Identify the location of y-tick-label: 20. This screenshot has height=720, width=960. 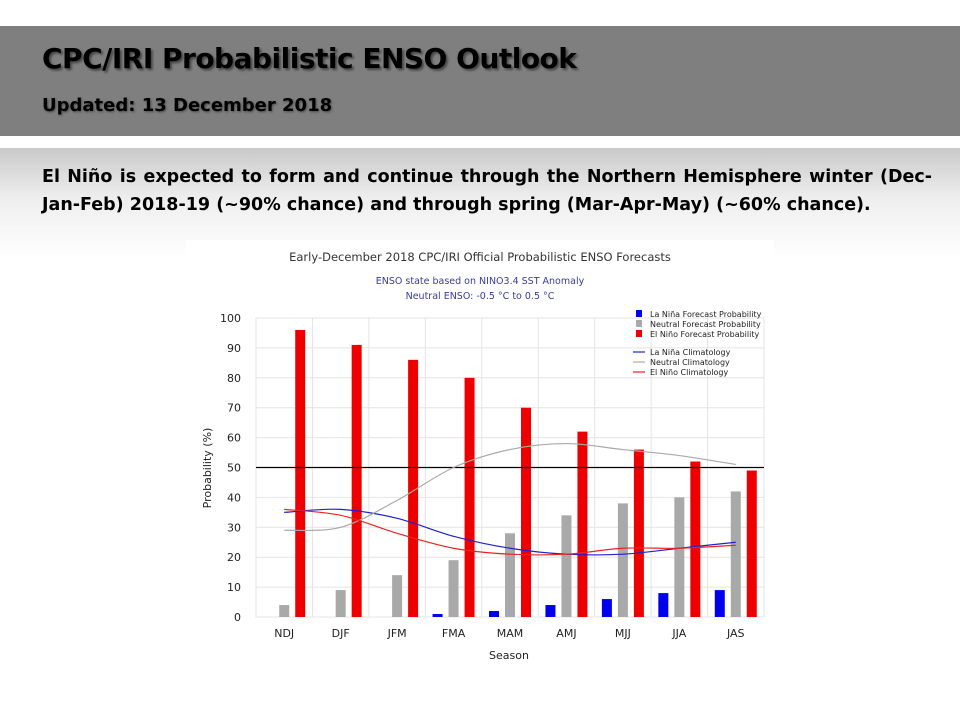
(234, 557).